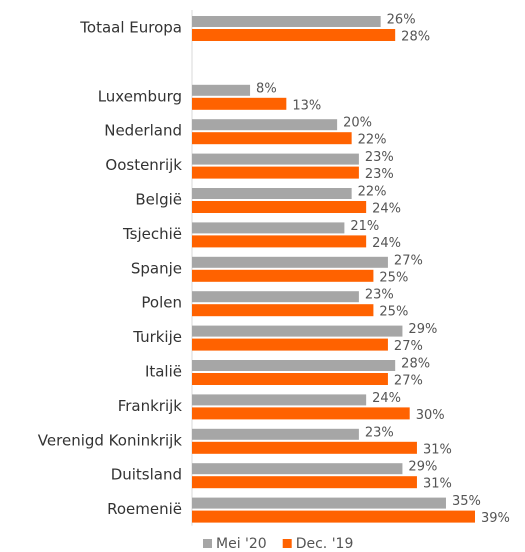 The image size is (525, 552). I want to click on category-label: Turkije, so click(157, 337).